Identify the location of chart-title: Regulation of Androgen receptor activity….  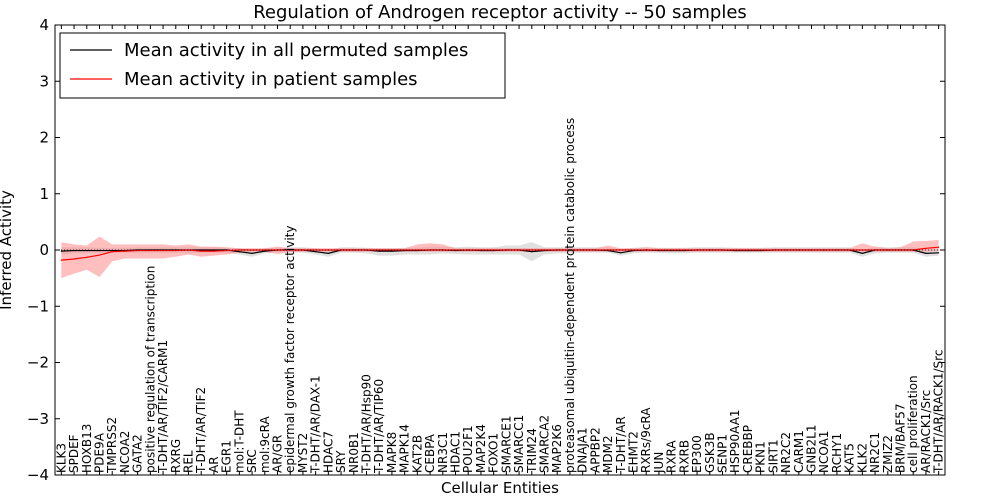
(500, 12).